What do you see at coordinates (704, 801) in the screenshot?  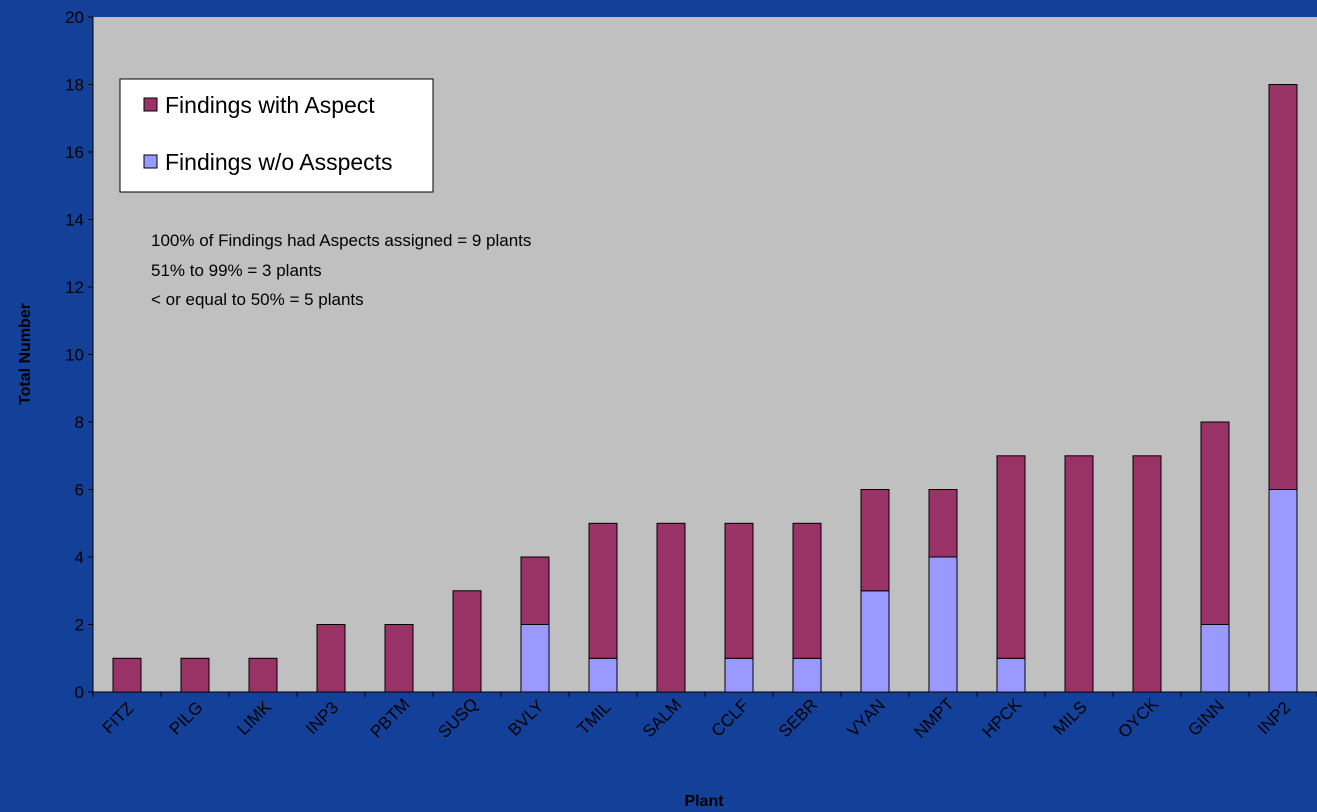 I see `x-axis-title: Plant` at bounding box center [704, 801].